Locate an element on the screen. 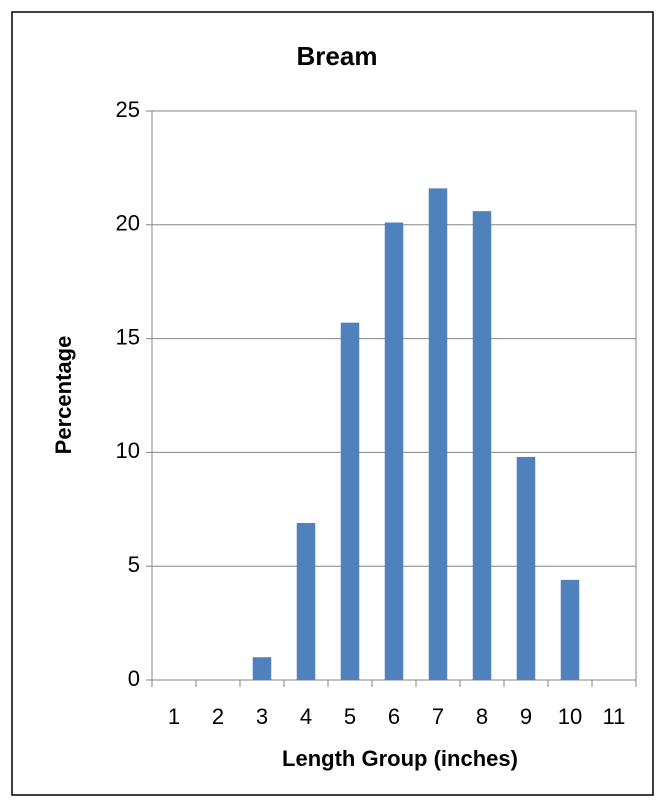 This screenshot has width=661, height=811. y-tick-label: 15 is located at coordinates (128, 336).